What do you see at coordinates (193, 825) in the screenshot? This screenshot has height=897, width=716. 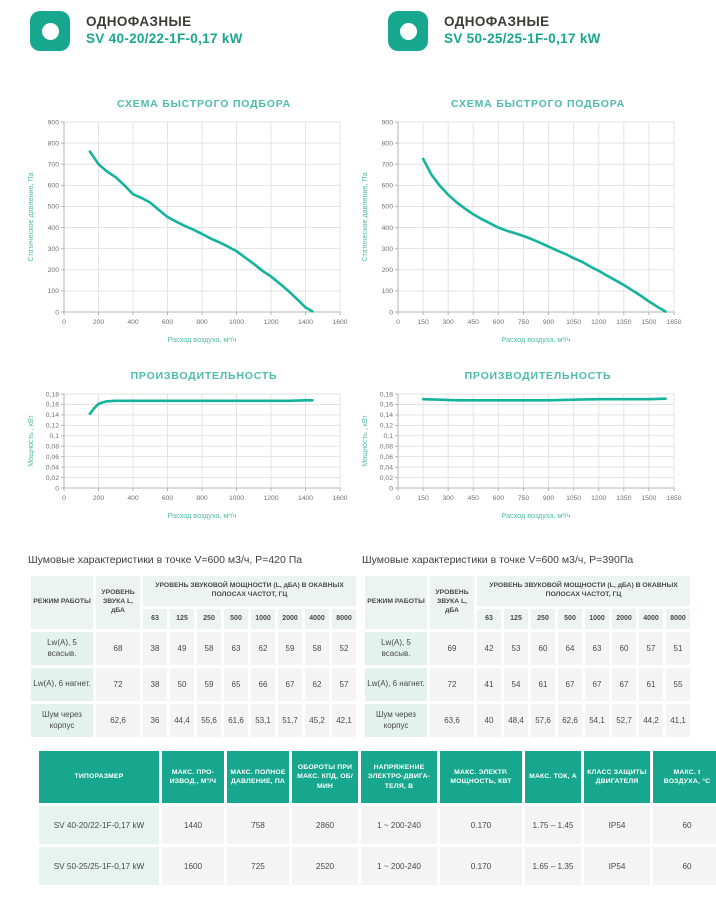 I see `table-cell: 1440` at bounding box center [193, 825].